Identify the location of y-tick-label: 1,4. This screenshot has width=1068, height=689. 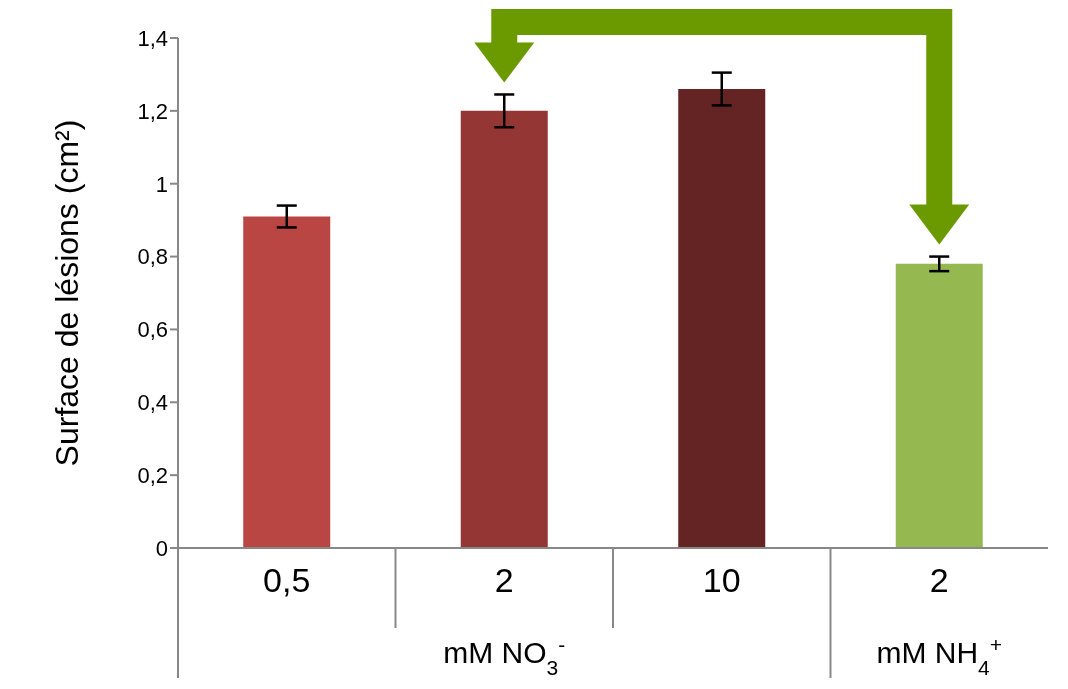
(152, 38).